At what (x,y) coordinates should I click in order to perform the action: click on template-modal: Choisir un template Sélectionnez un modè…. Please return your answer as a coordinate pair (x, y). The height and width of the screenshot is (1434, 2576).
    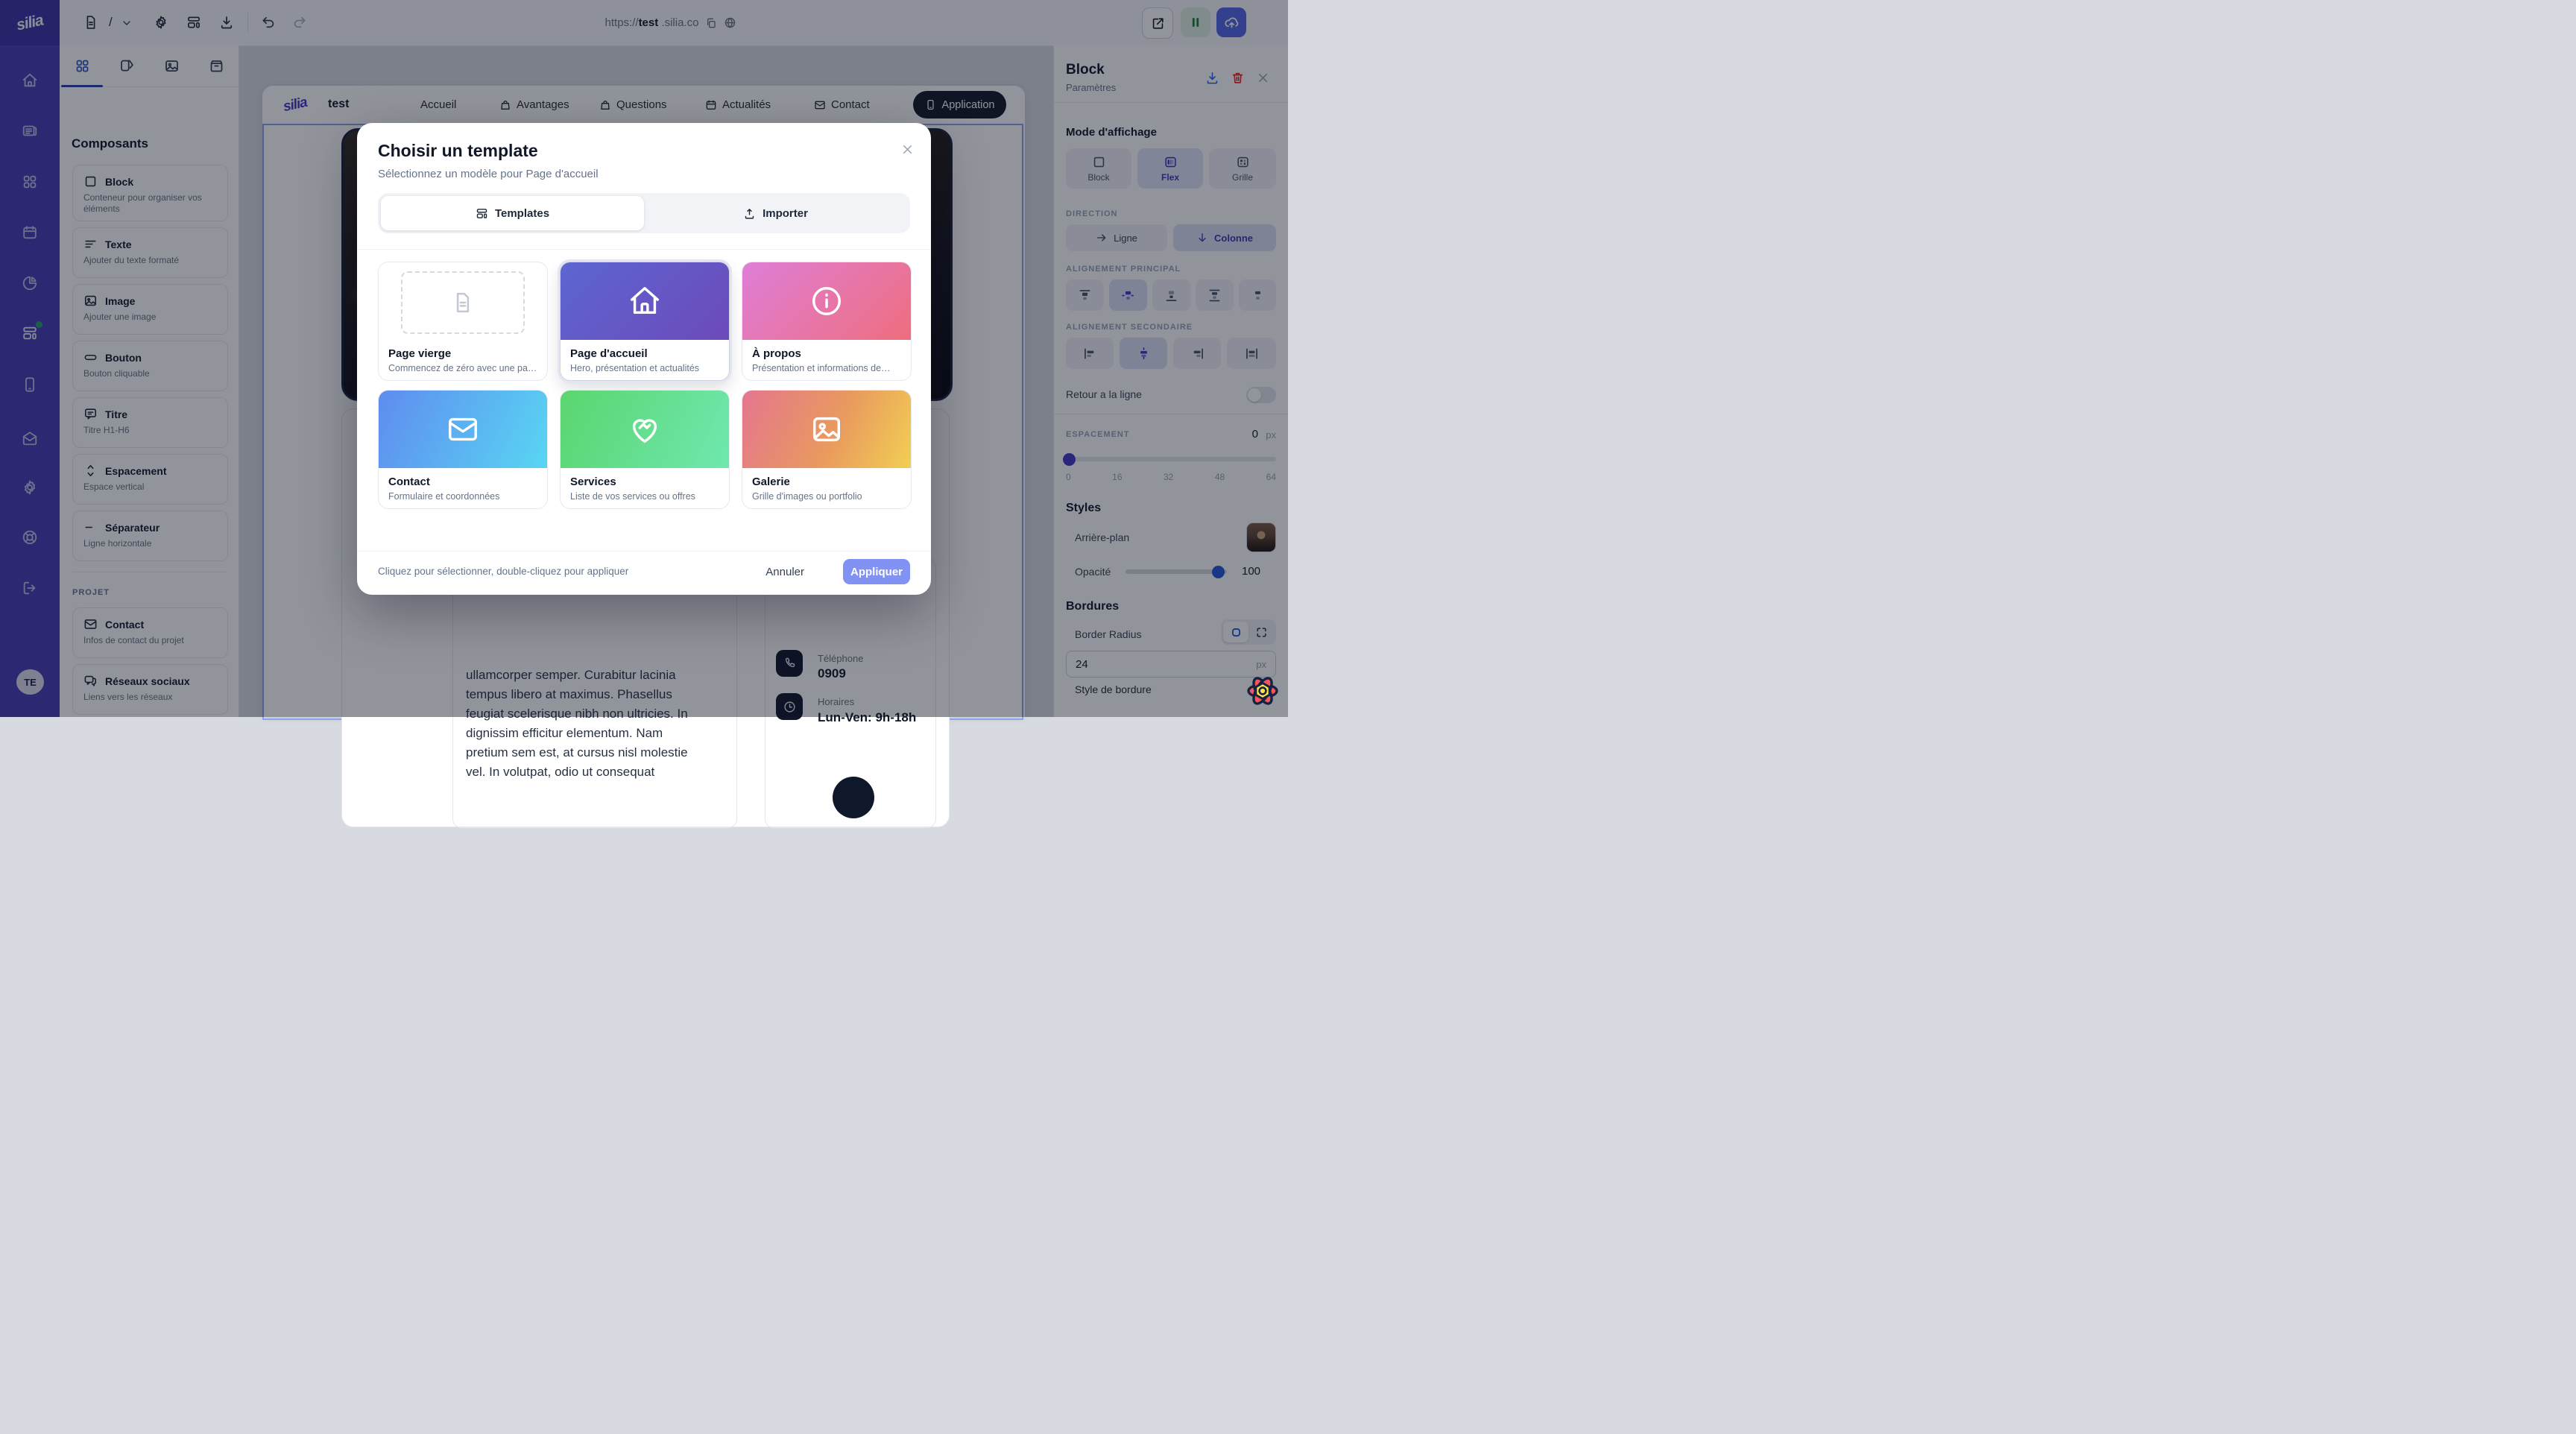
    Looking at the image, I should click on (644, 359).